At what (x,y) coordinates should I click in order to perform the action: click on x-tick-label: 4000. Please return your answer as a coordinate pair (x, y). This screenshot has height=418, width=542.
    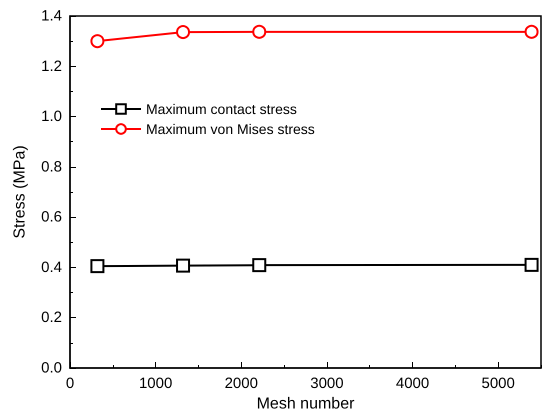
    Looking at the image, I should click on (413, 383).